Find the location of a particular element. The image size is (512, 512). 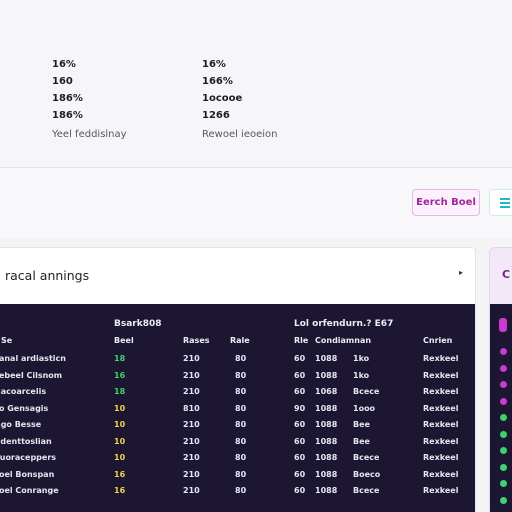

column-header: Beel is located at coordinates (124, 340).